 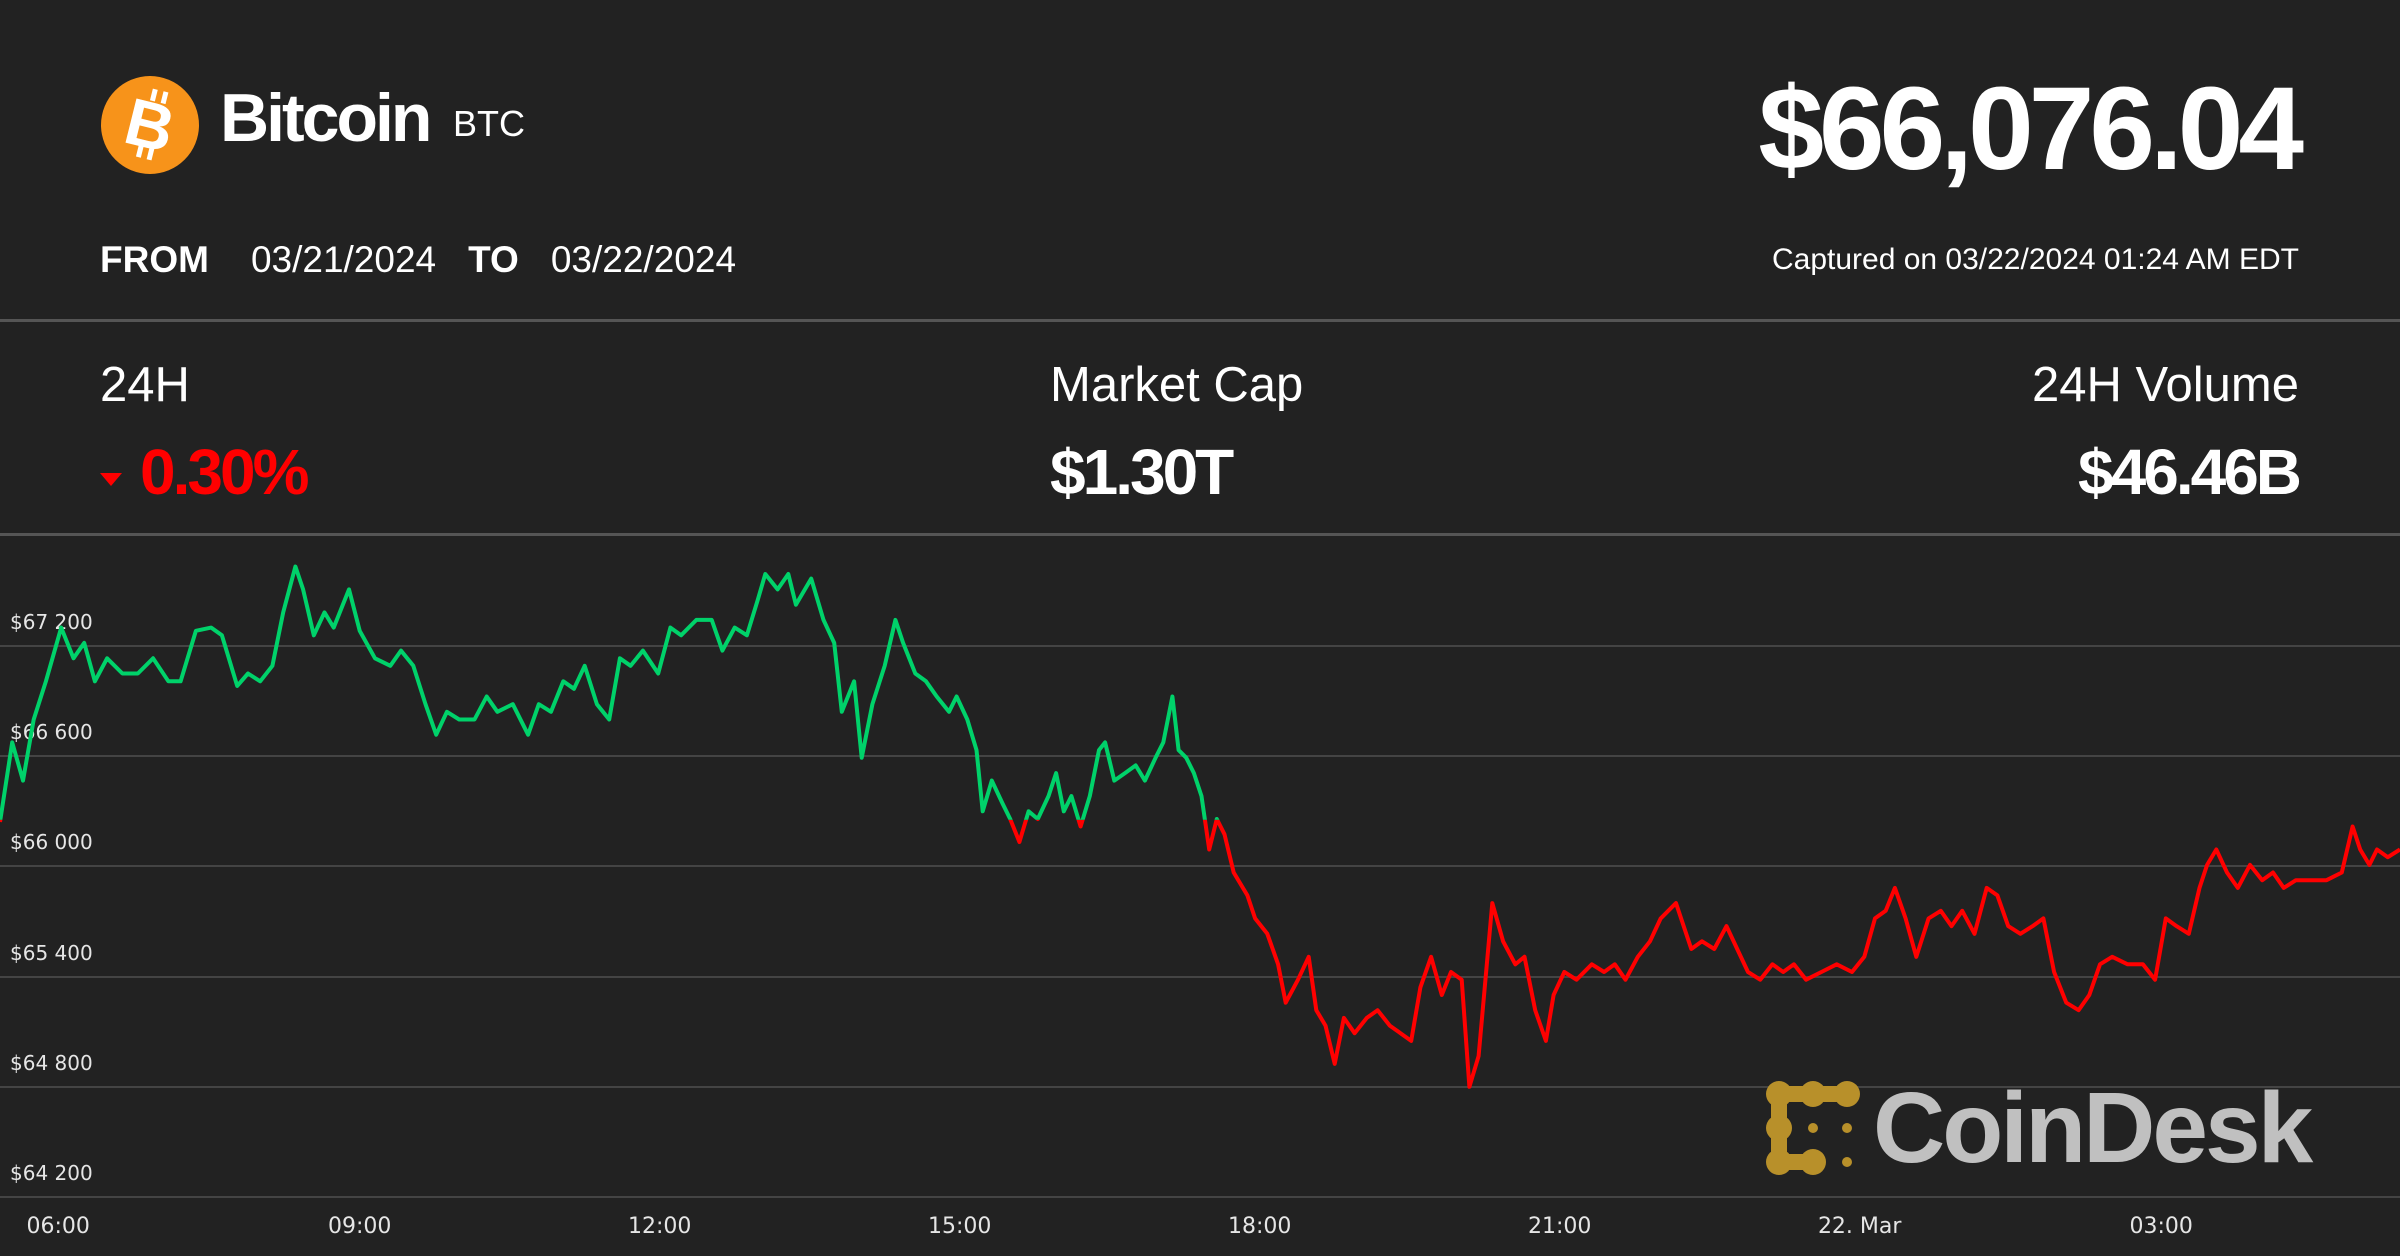 What do you see at coordinates (2031, 129) in the screenshot?
I see `current-price: $66,076.04` at bounding box center [2031, 129].